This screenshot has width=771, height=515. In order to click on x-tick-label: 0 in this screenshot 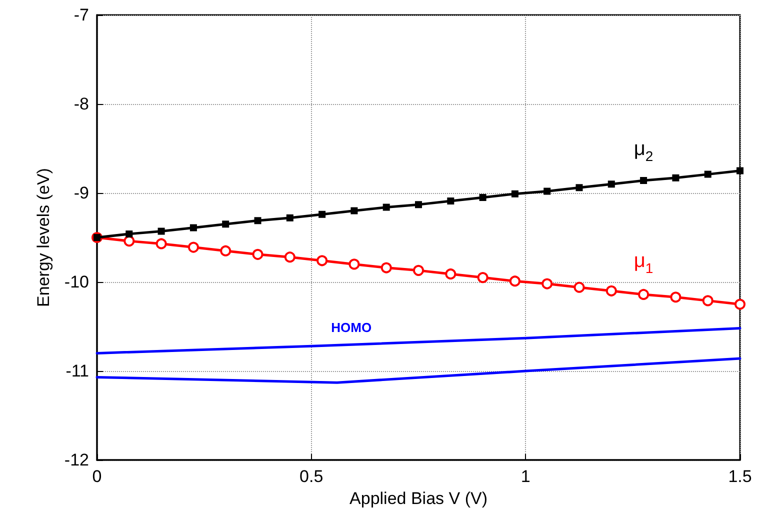, I will do `click(97, 476)`.